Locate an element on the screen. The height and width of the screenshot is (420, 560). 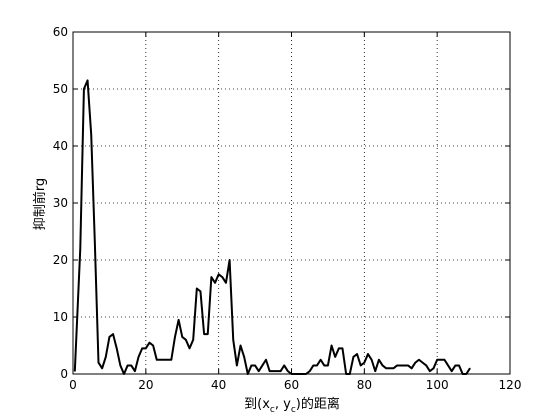
y-tick-label: 0 is located at coordinates (64, 374).